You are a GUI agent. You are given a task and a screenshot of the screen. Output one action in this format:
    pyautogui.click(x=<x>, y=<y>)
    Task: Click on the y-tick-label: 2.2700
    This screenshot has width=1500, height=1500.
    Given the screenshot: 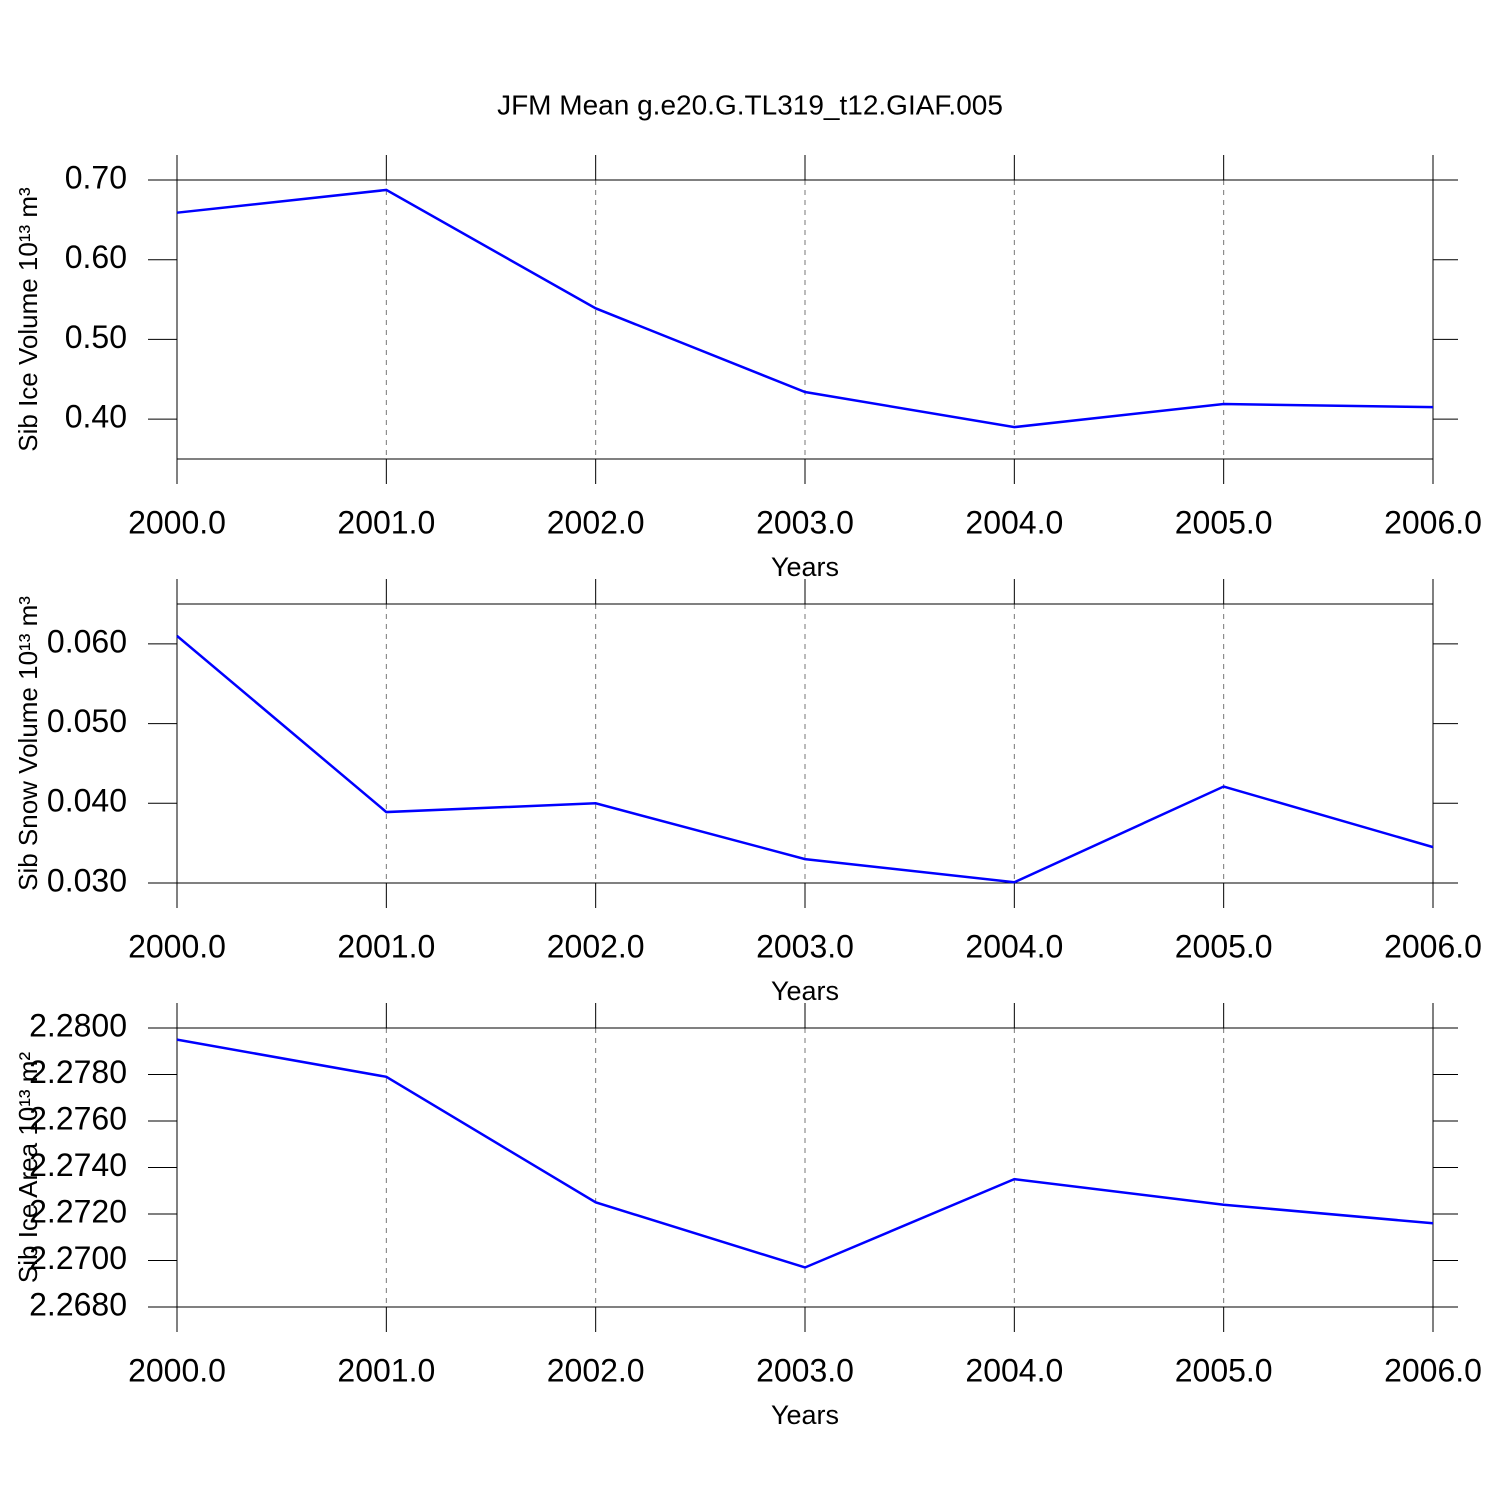 What is the action you would take?
    pyautogui.click(x=78, y=1258)
    